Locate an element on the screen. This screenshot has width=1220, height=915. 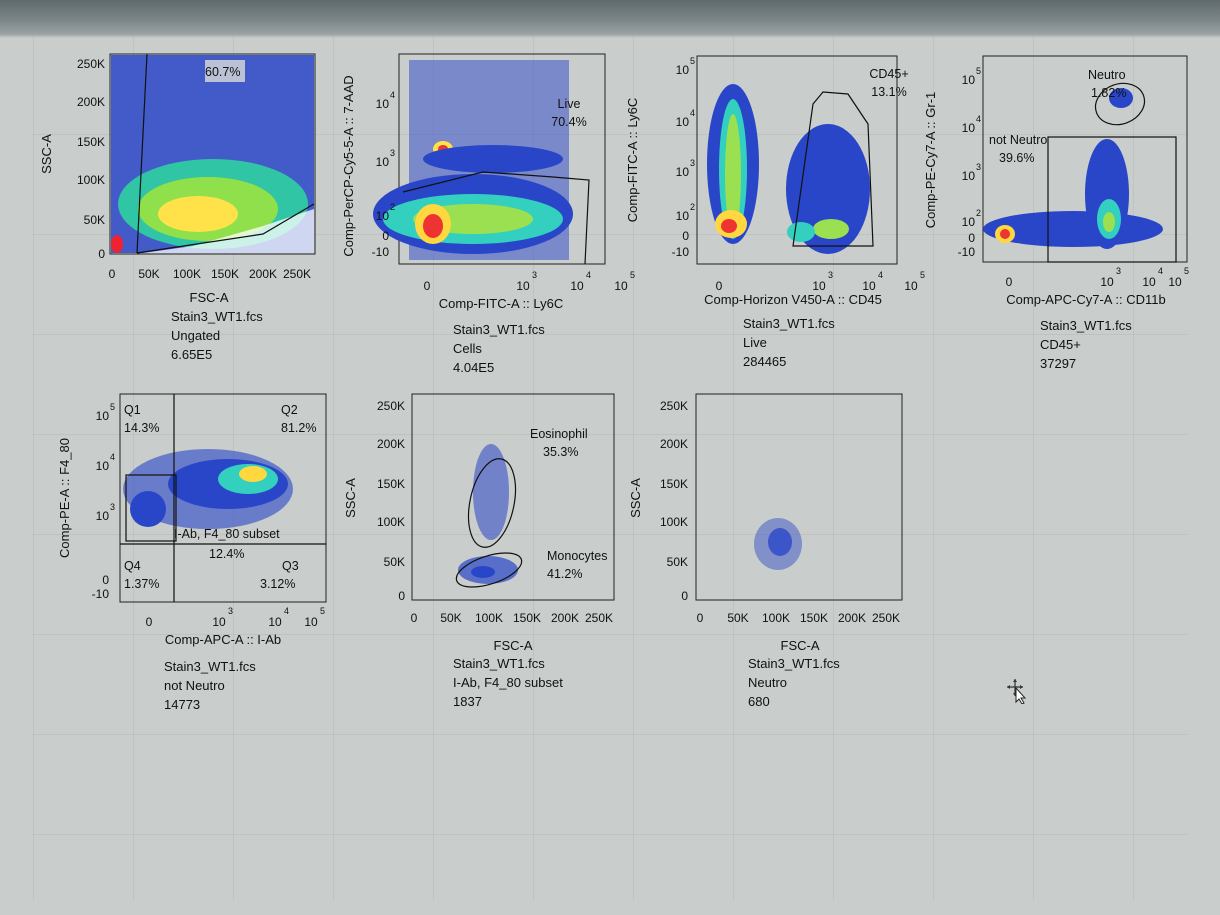
gate-name: Q3 is located at coordinates (290, 566).